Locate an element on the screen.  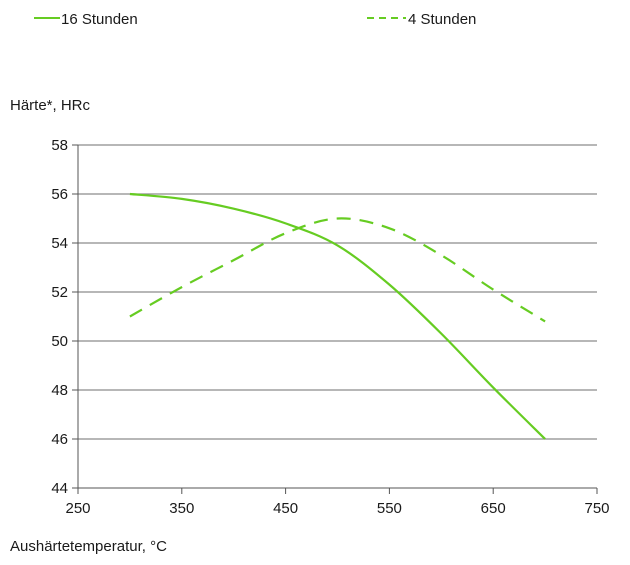
x-tick-label-250: 250 is located at coordinates (77, 508).